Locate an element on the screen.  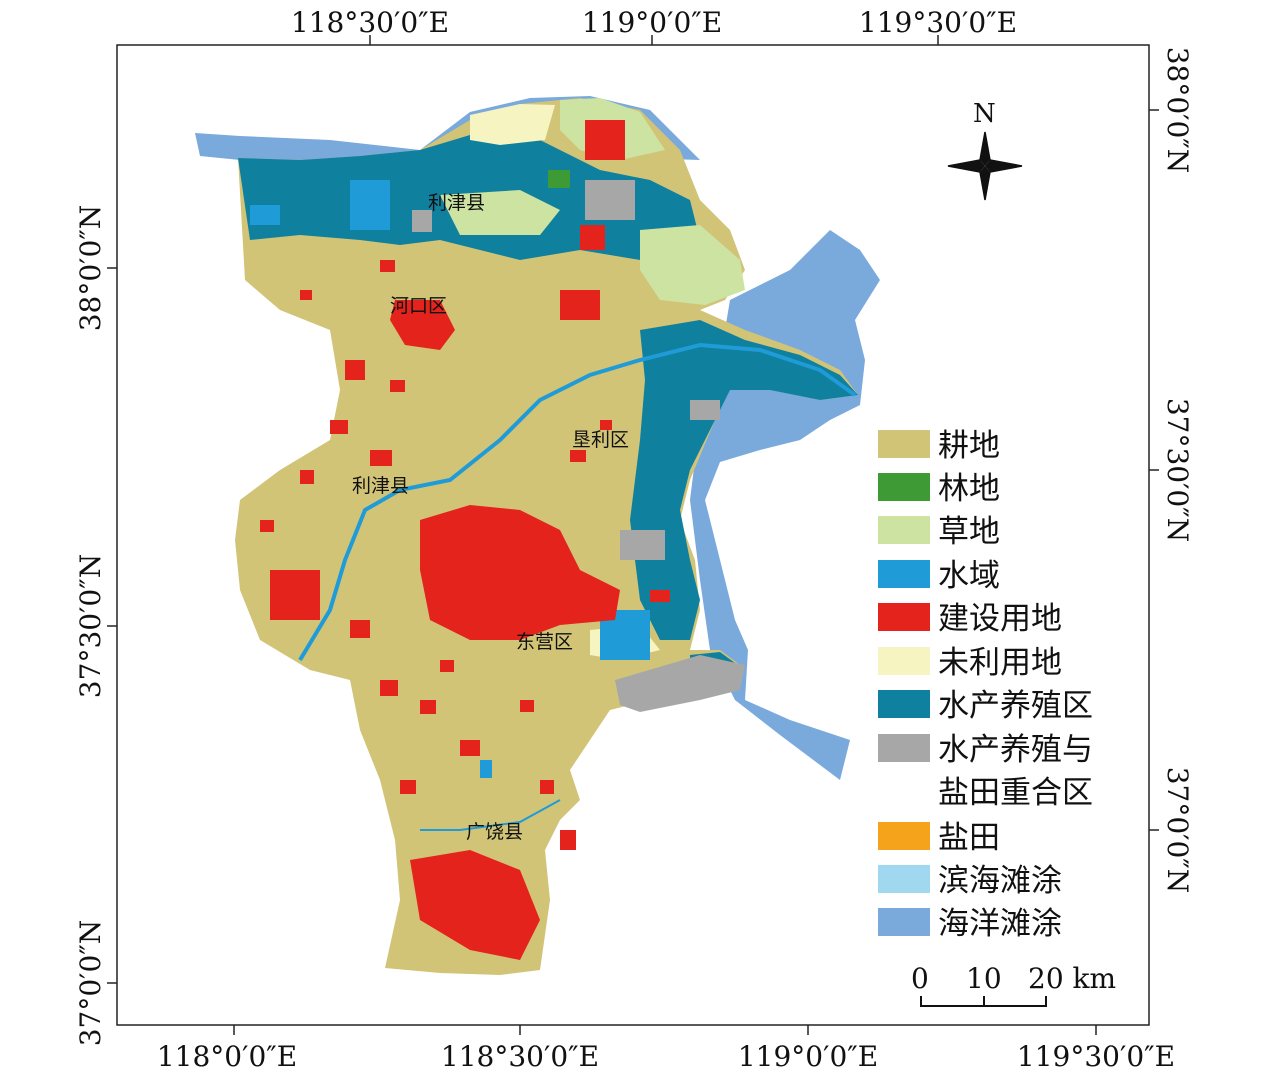
place-labels: 利津县 河口区 垦利区 利津县 东营区 广饶县 is located at coordinates (490, 517).